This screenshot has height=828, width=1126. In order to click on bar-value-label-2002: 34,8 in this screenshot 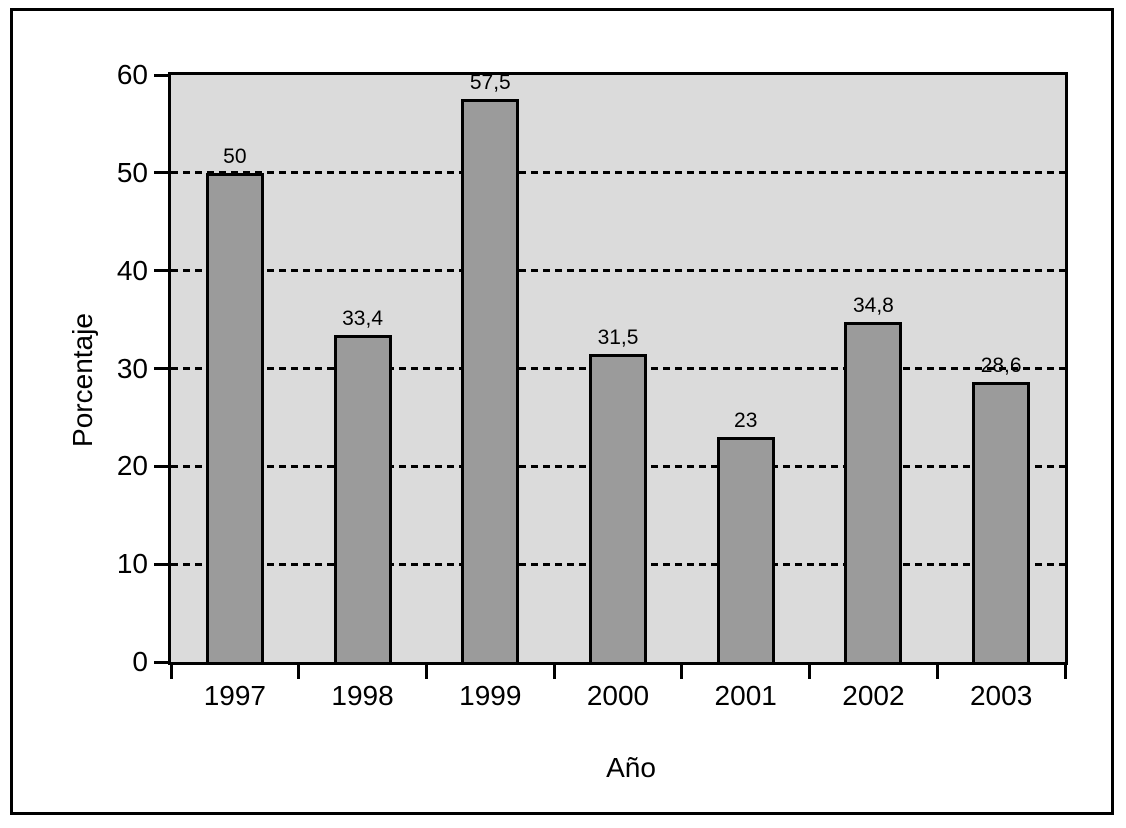, I will do `click(873, 305)`.